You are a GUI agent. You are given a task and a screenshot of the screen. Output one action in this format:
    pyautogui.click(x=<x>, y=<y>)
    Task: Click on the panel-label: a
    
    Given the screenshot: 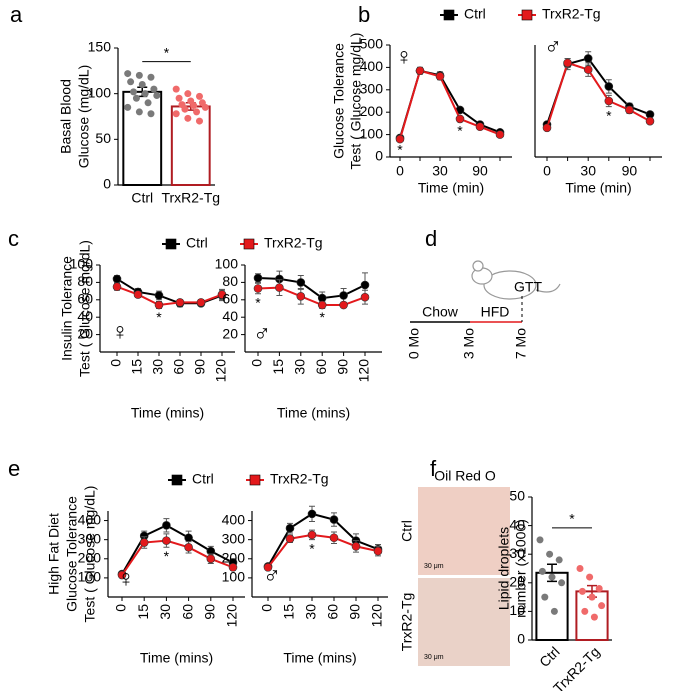 What is the action you would take?
    pyautogui.click(x=16, y=14)
    